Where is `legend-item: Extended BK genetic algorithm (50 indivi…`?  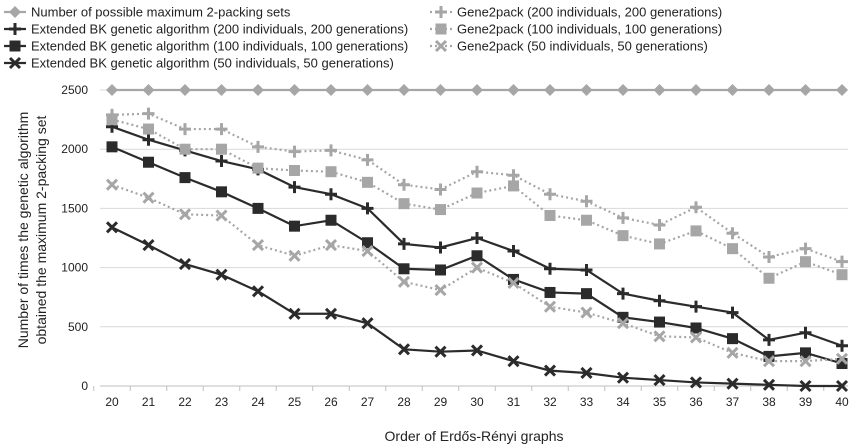 legend-item: Extended BK genetic algorithm (50 indivi… is located at coordinates (199, 63).